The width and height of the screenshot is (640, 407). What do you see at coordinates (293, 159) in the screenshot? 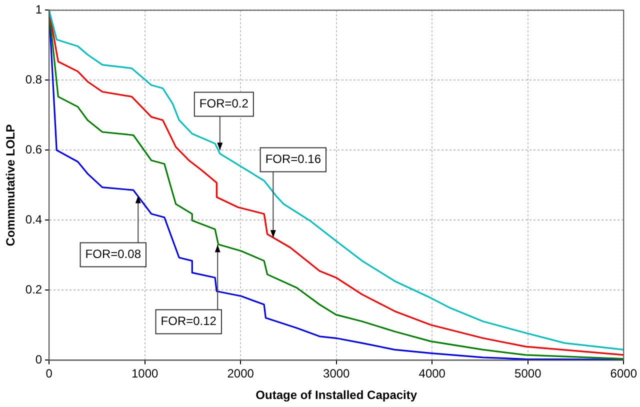
I see `annotation: FOR=0.16` at bounding box center [293, 159].